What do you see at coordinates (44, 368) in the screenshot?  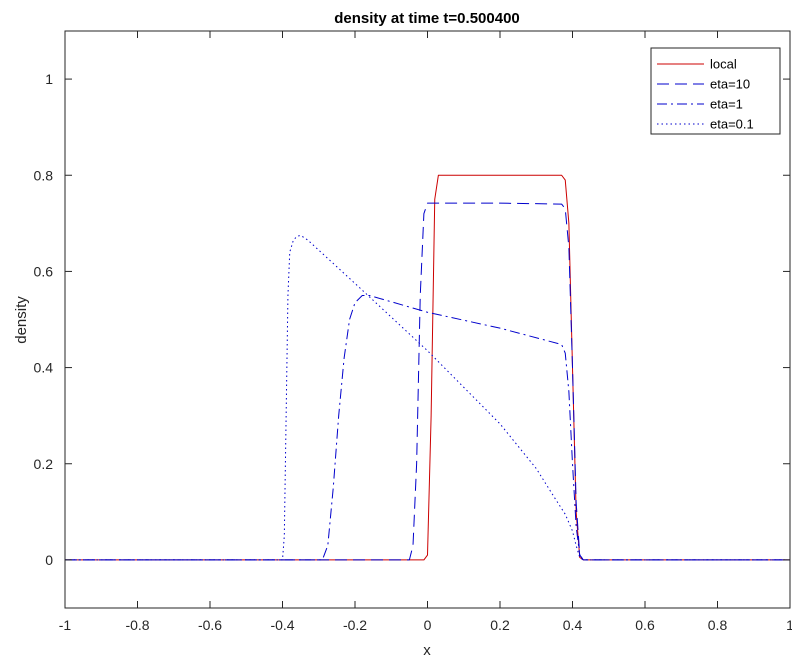 I see `y-tick-label: 0.4` at bounding box center [44, 368].